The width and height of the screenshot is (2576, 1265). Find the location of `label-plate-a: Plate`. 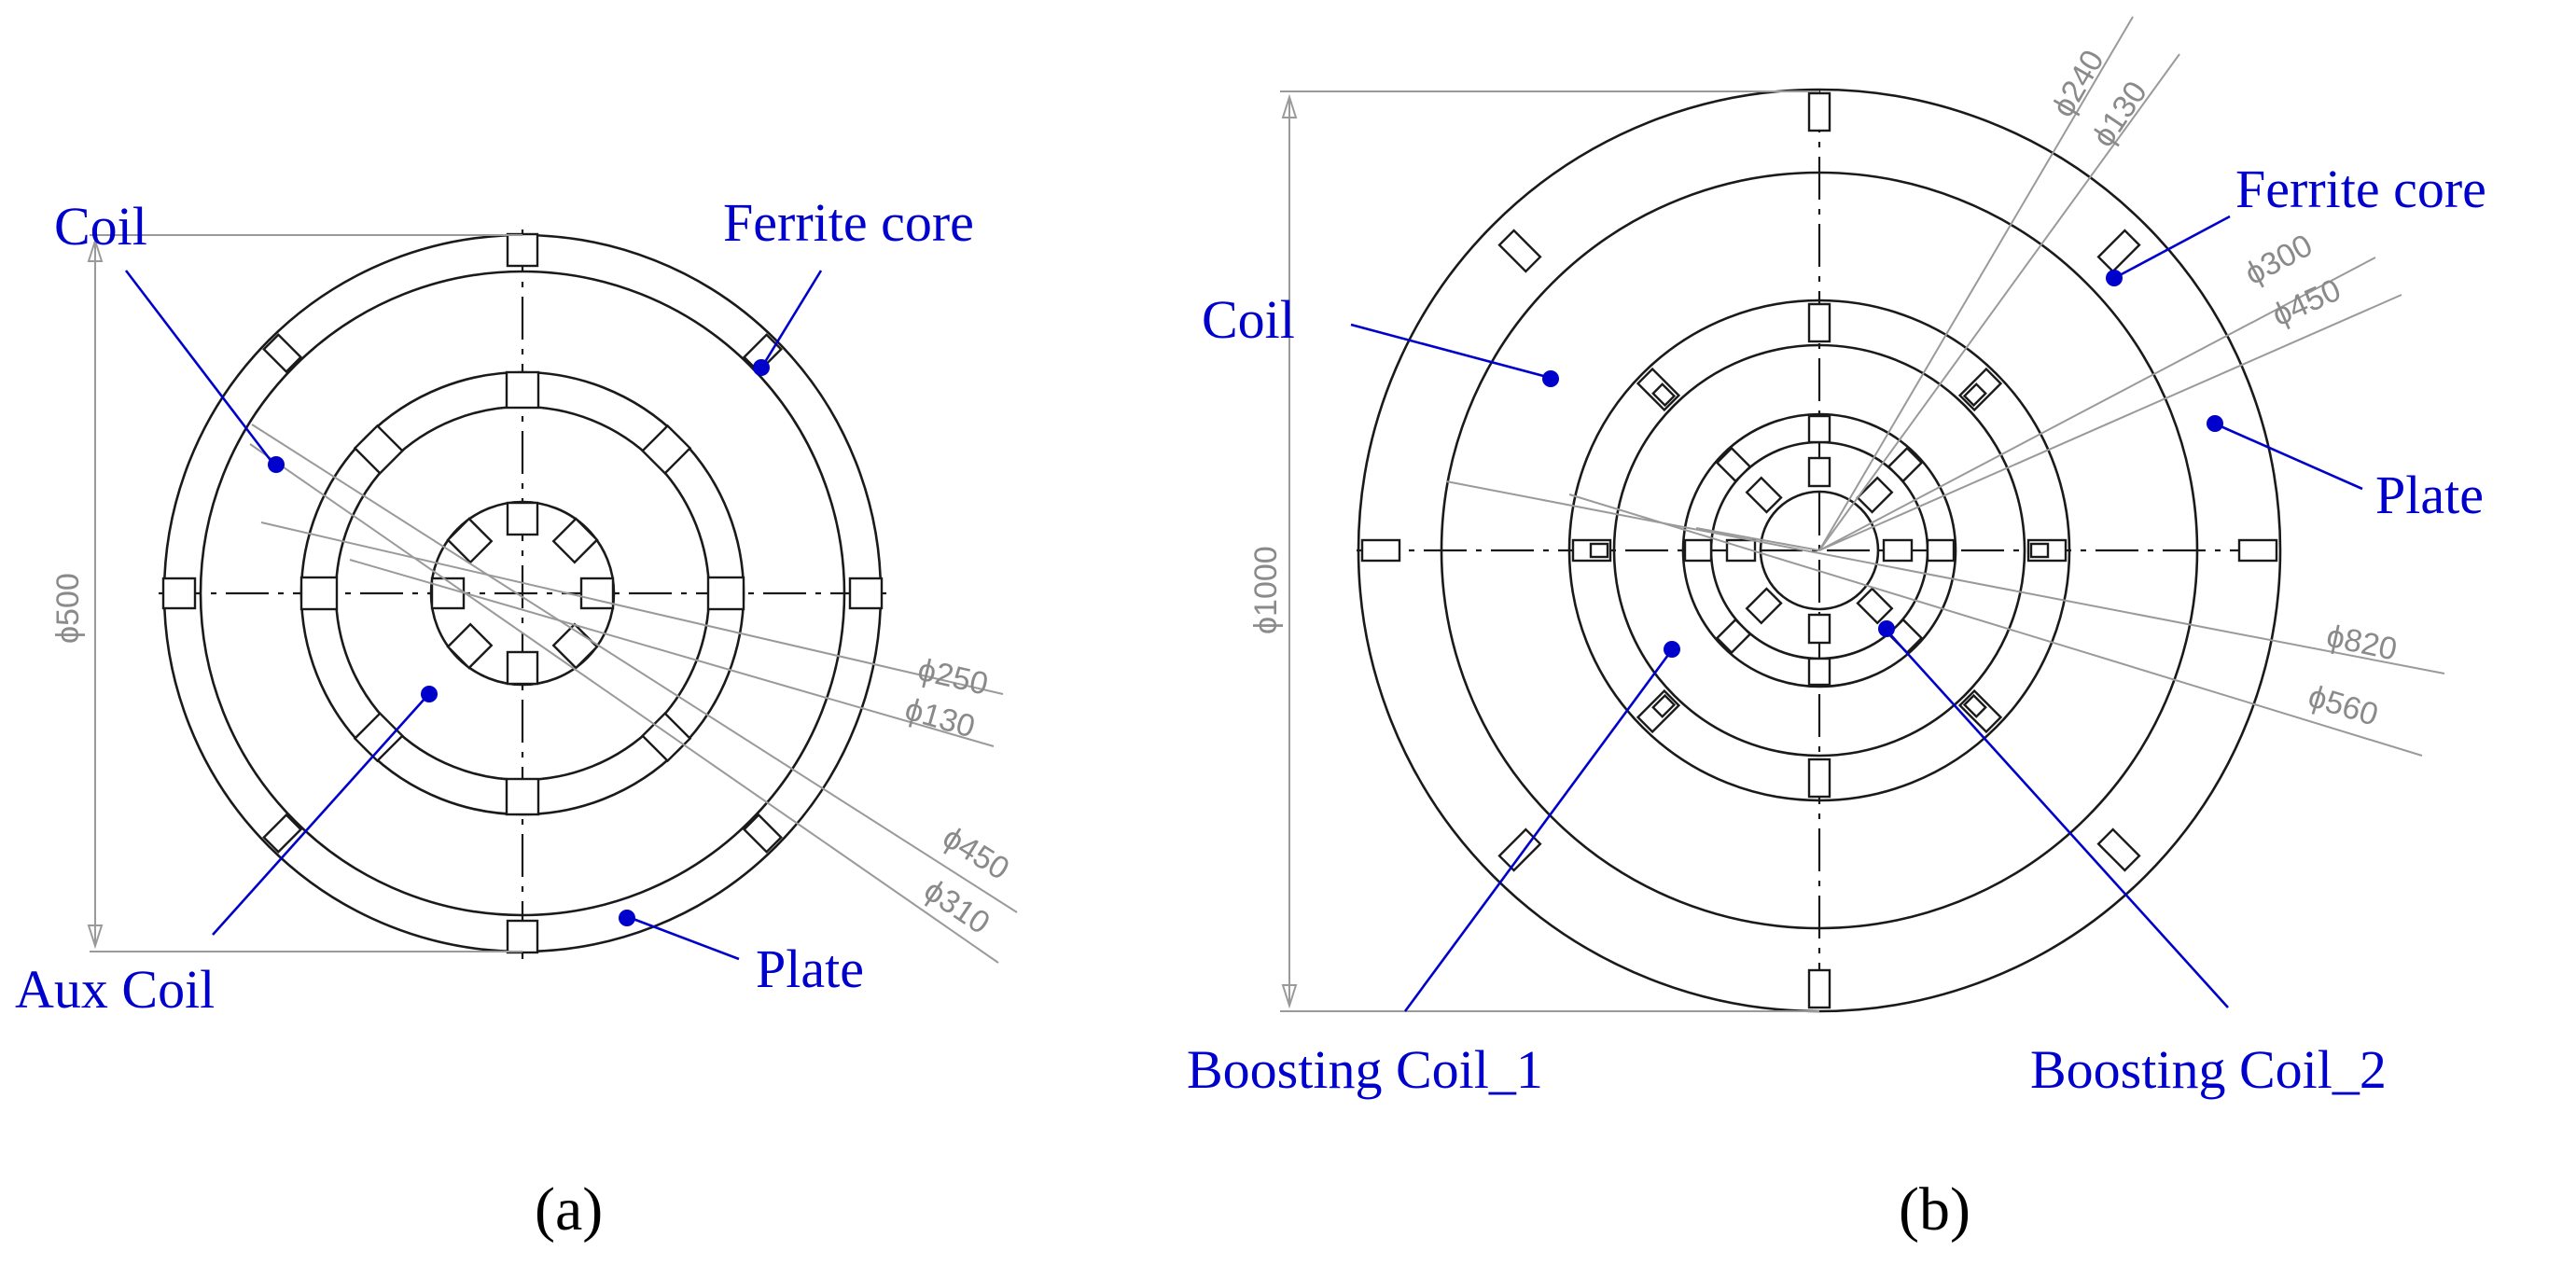

label-plate-a: Plate is located at coordinates (810, 969).